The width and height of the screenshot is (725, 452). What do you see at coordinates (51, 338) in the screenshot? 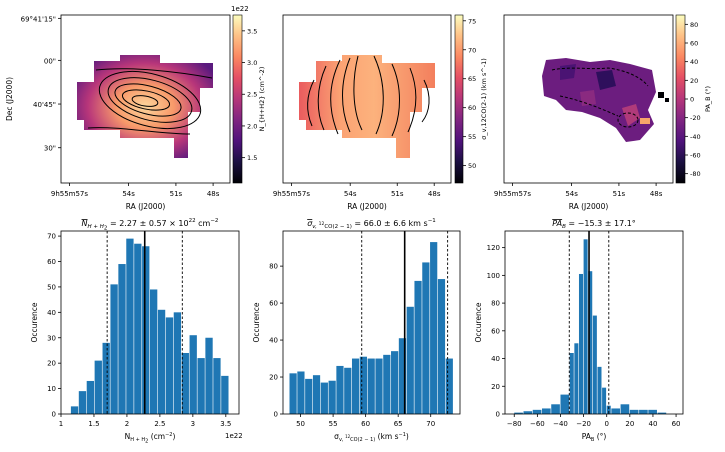
I see `ytick-label: 30` at bounding box center [51, 338].